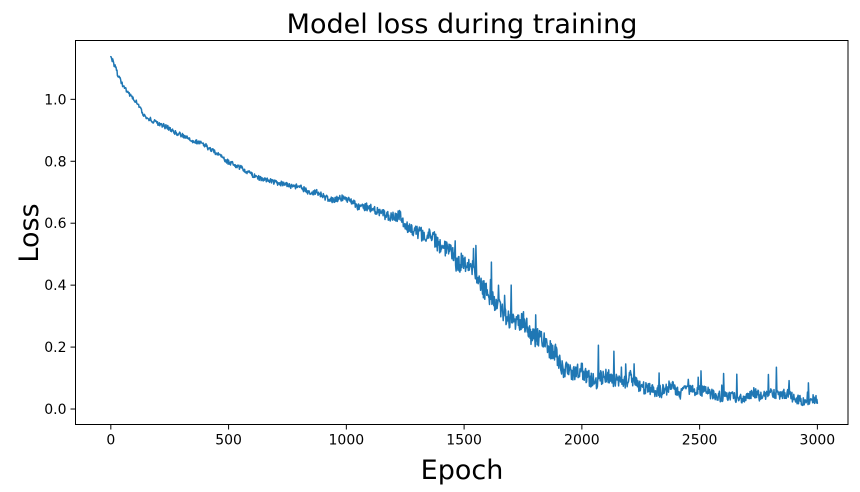 This screenshot has width=860, height=492. I want to click on x-tick-label: 1000, so click(347, 441).